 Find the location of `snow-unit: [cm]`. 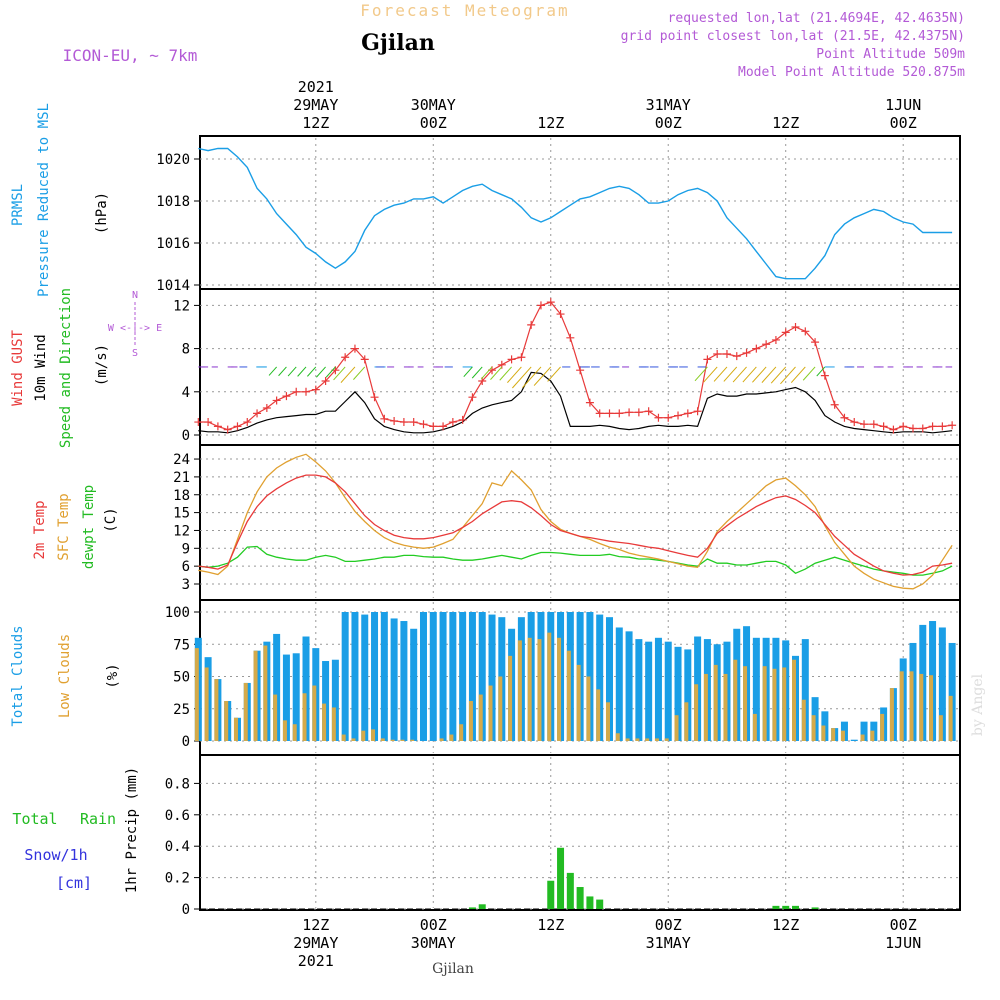

snow-unit: [cm] is located at coordinates (74, 883).